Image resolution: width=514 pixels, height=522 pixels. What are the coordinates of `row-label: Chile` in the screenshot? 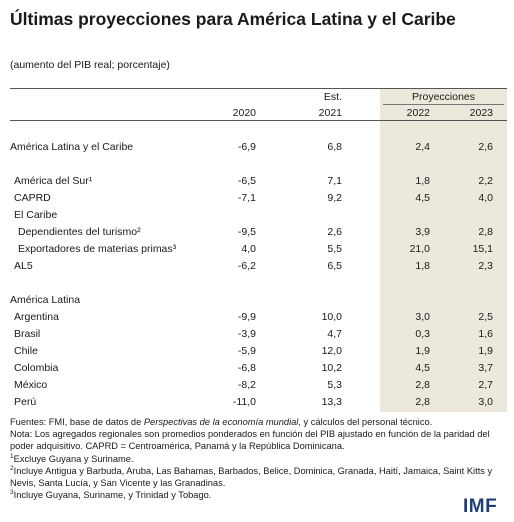 It's located at (26, 351).